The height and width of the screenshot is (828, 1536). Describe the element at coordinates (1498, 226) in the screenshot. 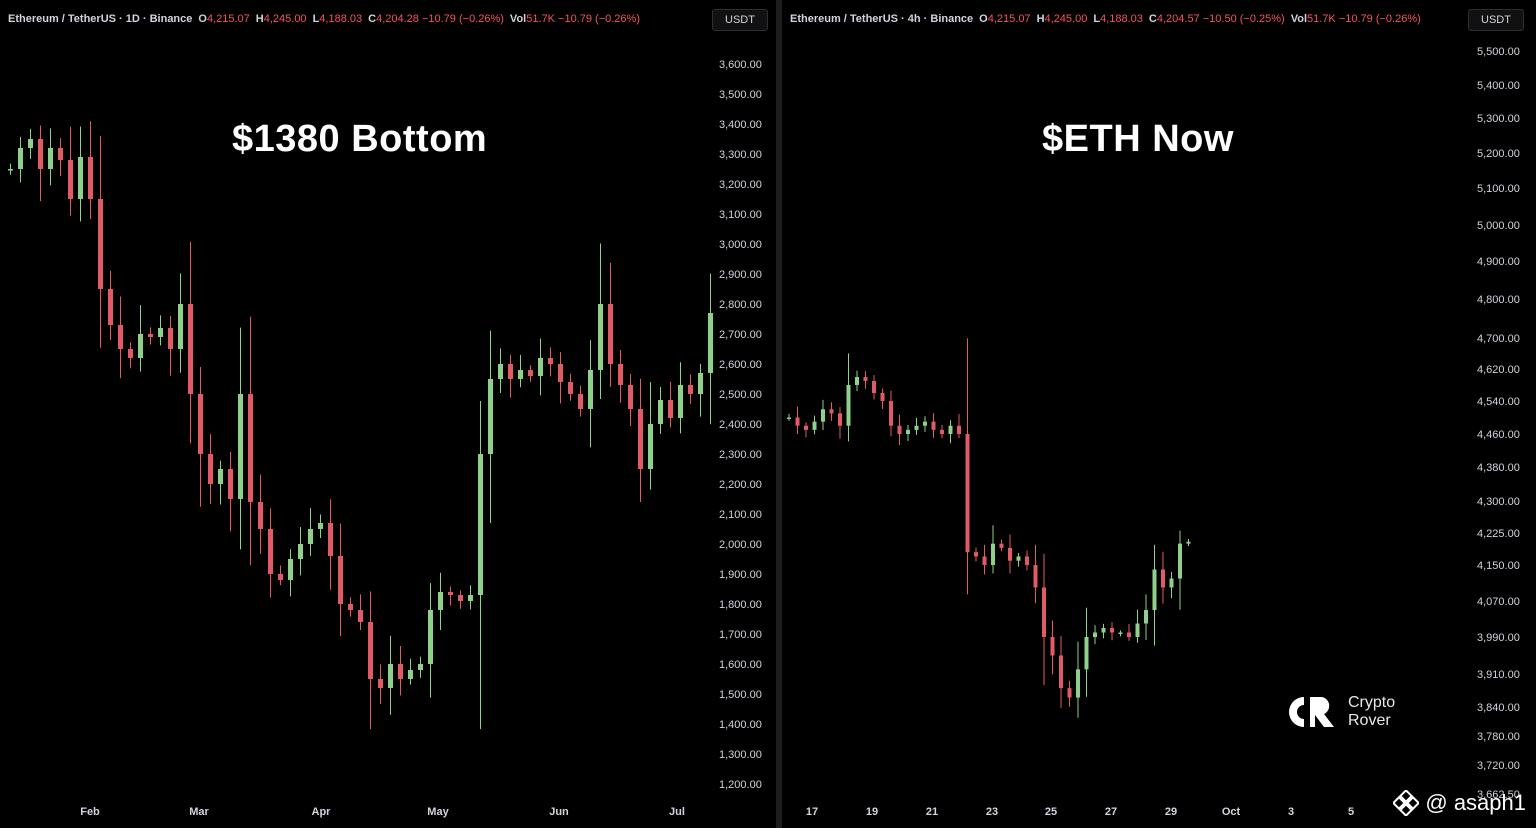

I see `right-y-tick-label: 5,000.00` at that location.